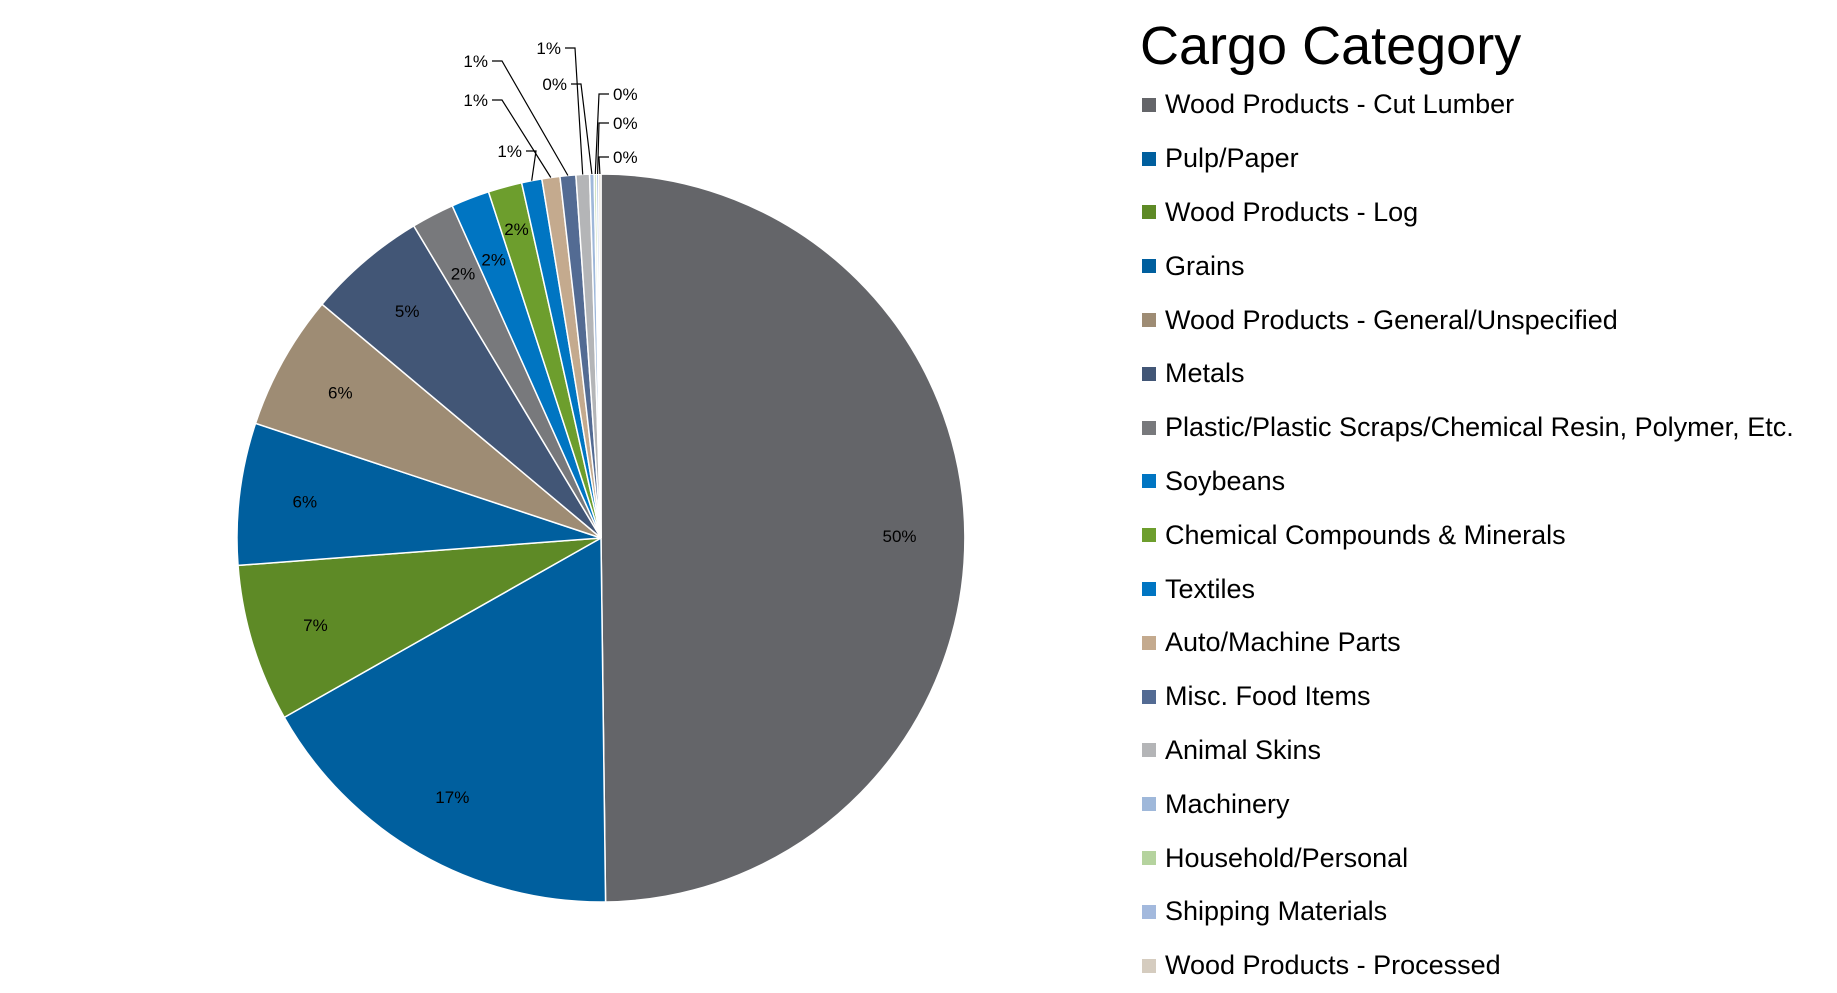  I want to click on pie-slice-wood-products-processed, so click(599, 356).